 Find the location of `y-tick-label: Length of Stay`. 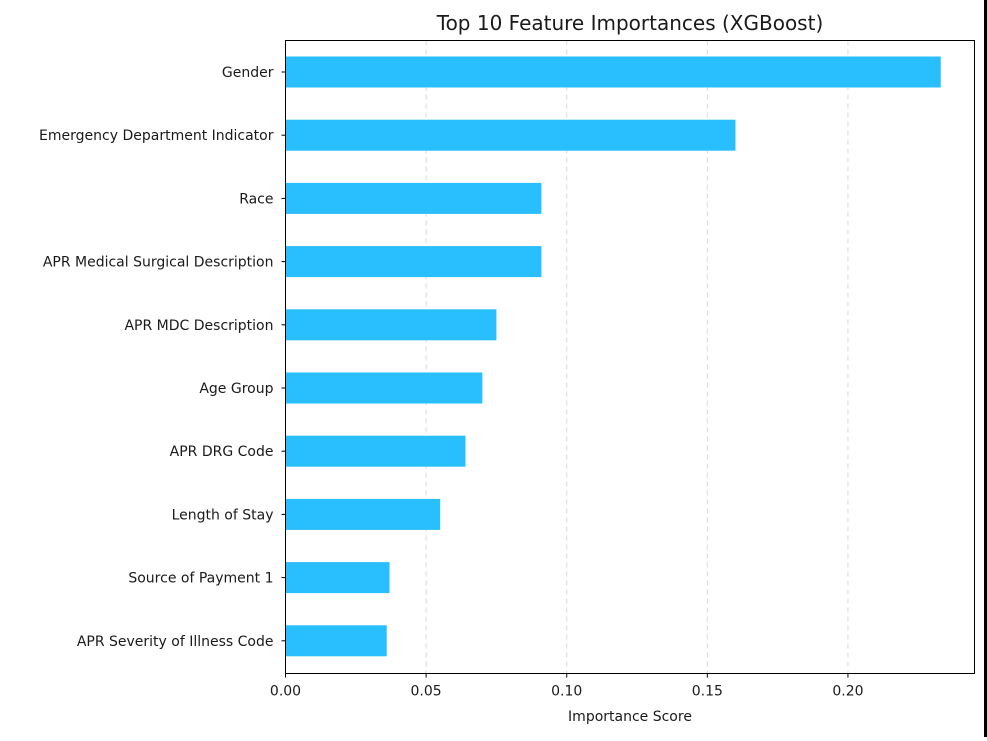

y-tick-label: Length of Stay is located at coordinates (223, 515).